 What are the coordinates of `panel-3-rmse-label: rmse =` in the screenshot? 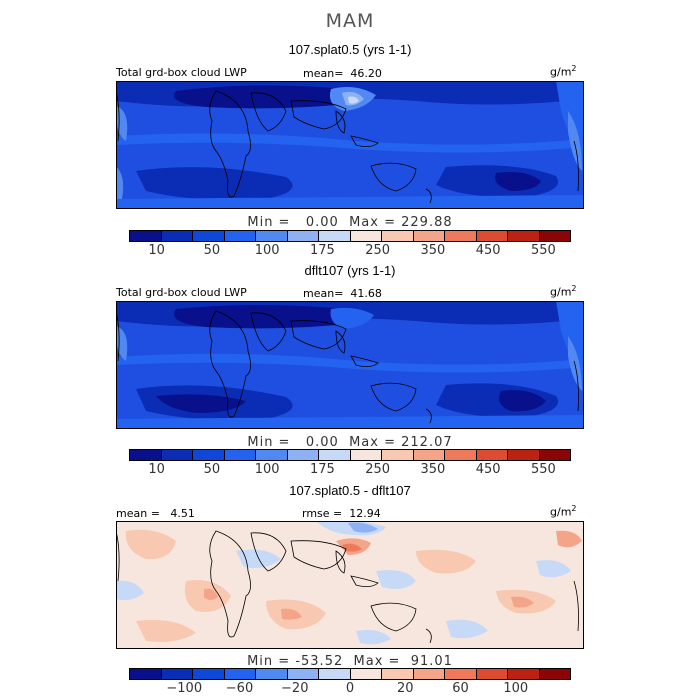 It's located at (322, 513).